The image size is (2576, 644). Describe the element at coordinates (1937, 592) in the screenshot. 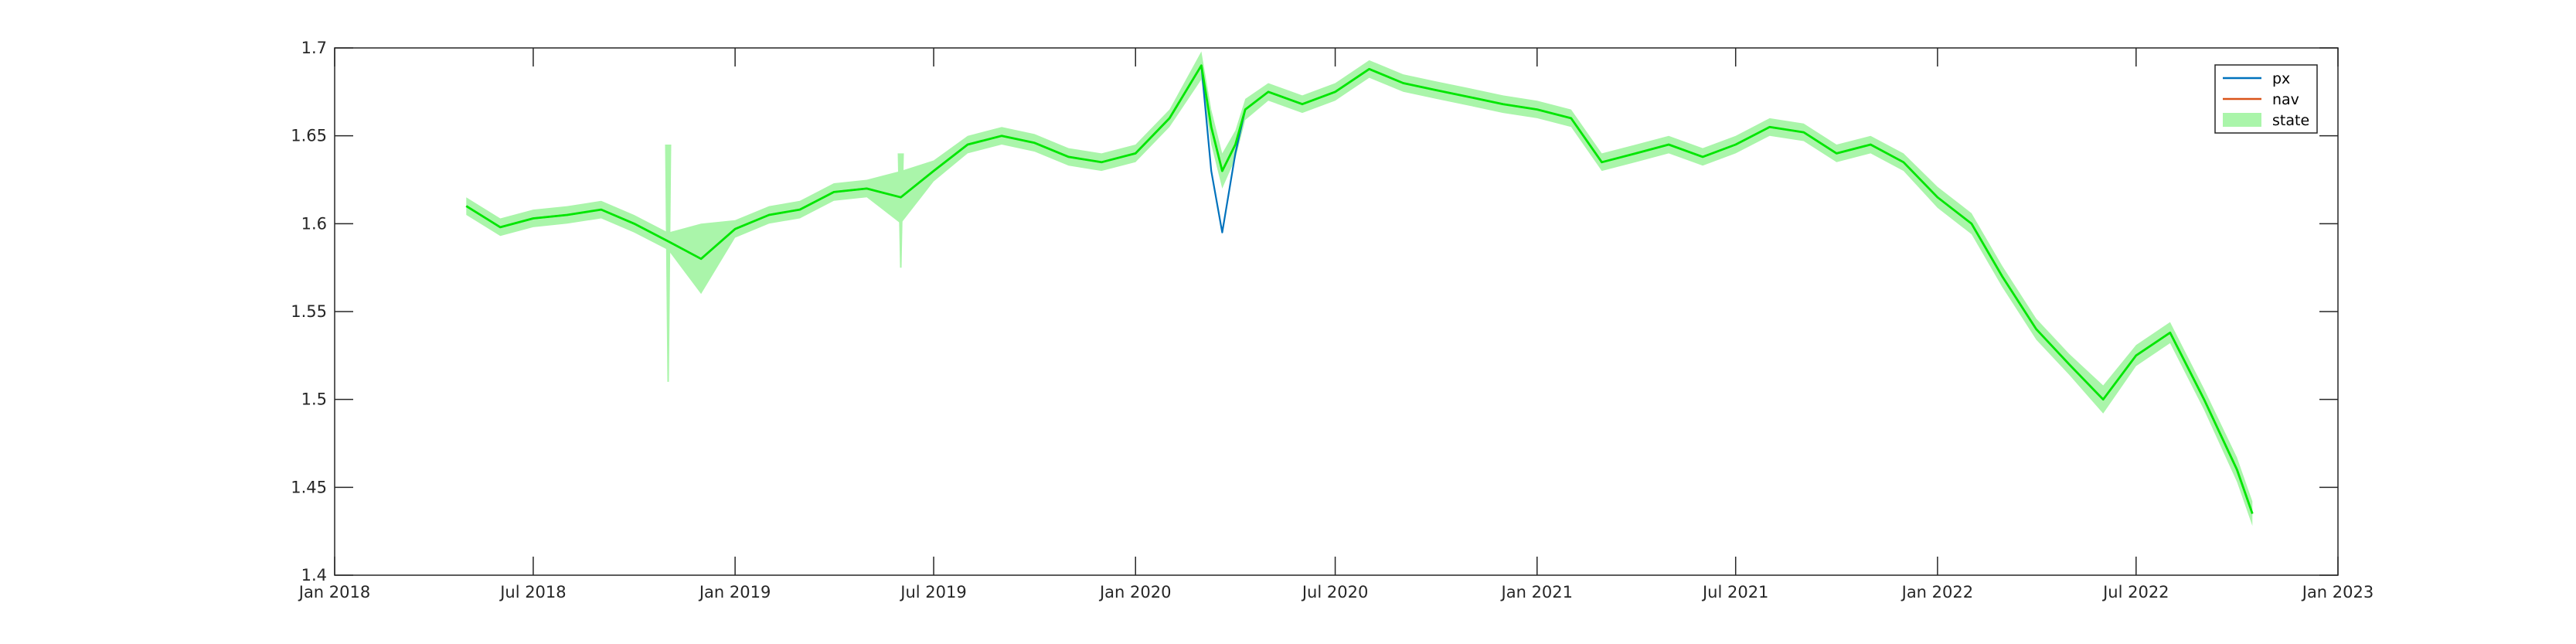

I see `x-tick-label: Jan 2022` at that location.